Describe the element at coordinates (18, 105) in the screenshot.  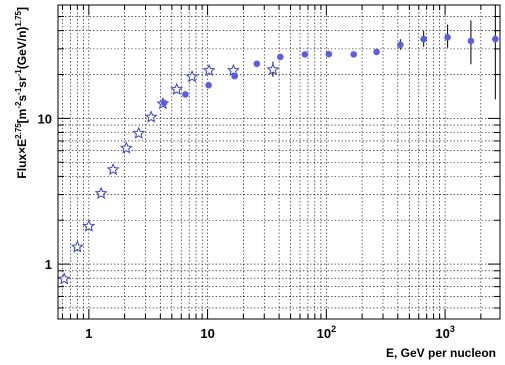
I see `y-axis-title-sup: -2` at that location.